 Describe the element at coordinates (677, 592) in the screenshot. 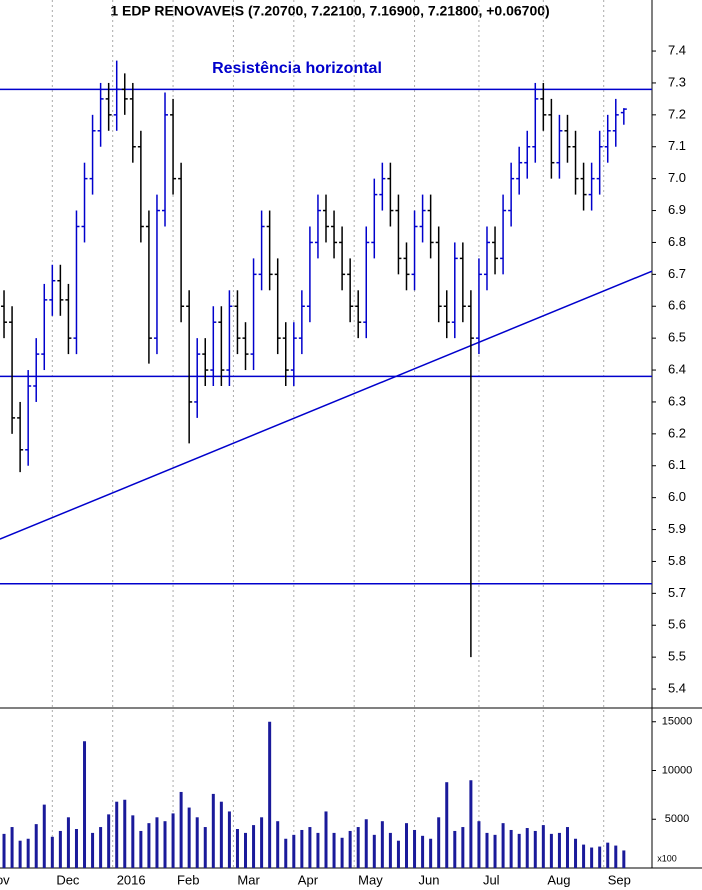

I see `y-tick-label: 5.7` at that location.